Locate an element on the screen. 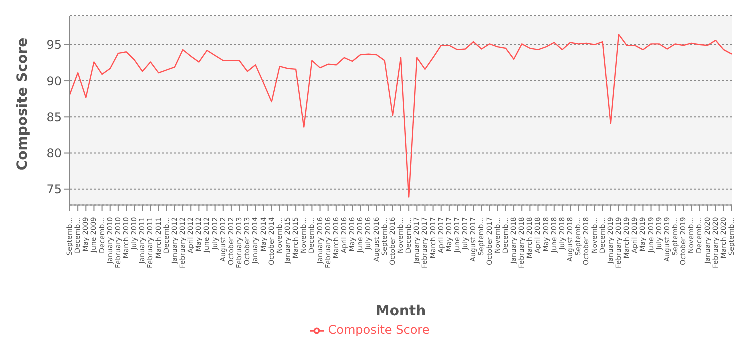 The height and width of the screenshot is (350, 750). legend-label: Composite Score is located at coordinates (379, 330).